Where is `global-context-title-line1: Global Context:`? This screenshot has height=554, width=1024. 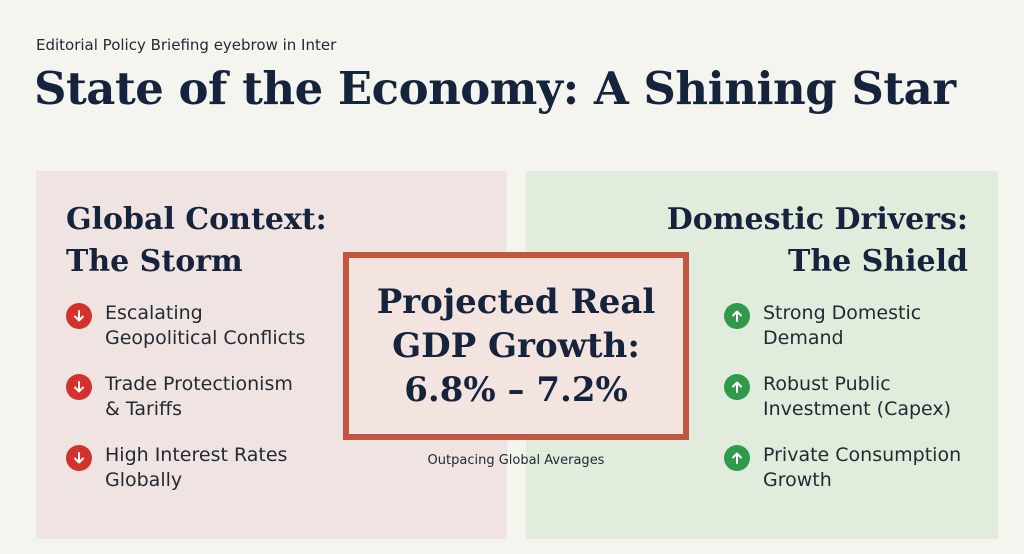
global-context-title-line1: Global Context: is located at coordinates (196, 219).